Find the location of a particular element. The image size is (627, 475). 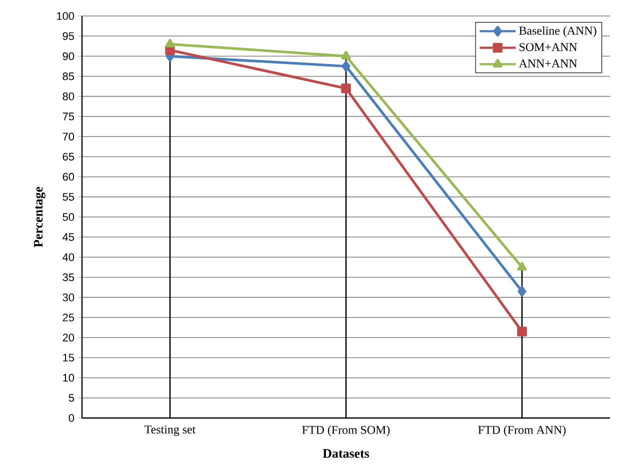

y-tick-label: 5 is located at coordinates (71, 398).